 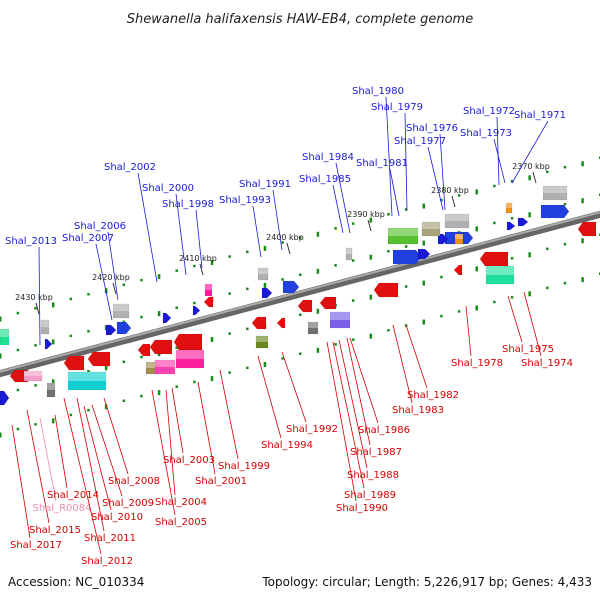 What do you see at coordinates (397, 107) in the screenshot?
I see `gene-label-shal-1979: Shal_1979` at bounding box center [397, 107].